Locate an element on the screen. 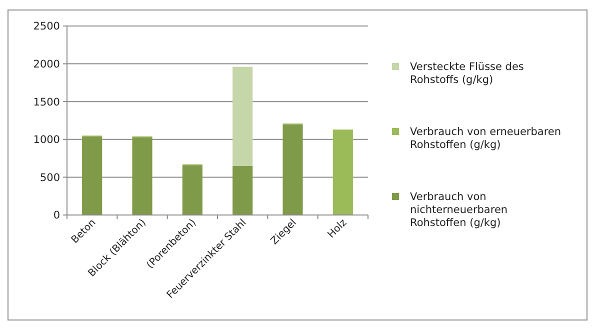 This screenshot has height=331, width=595. y-tick-label: 1500 is located at coordinates (46, 102).